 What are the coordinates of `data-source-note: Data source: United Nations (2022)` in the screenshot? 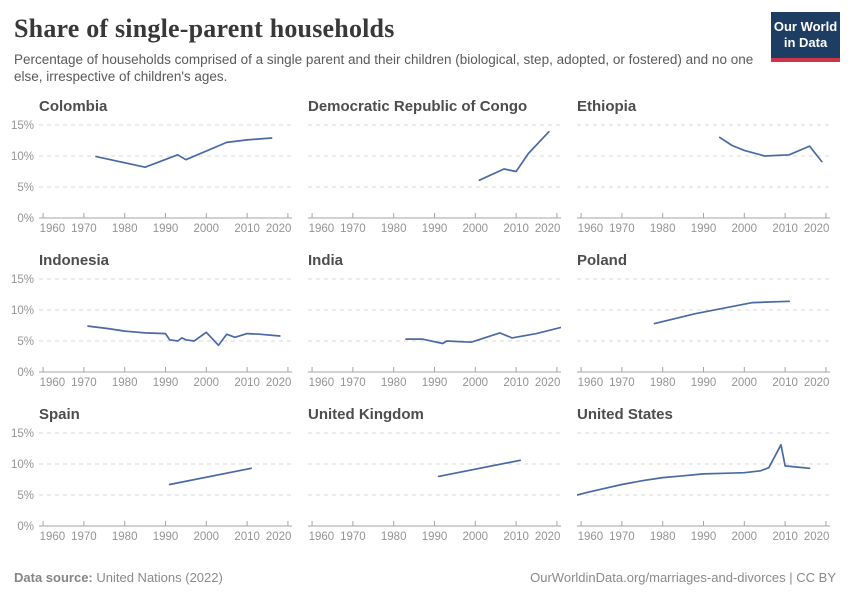 It's located at (118, 577).